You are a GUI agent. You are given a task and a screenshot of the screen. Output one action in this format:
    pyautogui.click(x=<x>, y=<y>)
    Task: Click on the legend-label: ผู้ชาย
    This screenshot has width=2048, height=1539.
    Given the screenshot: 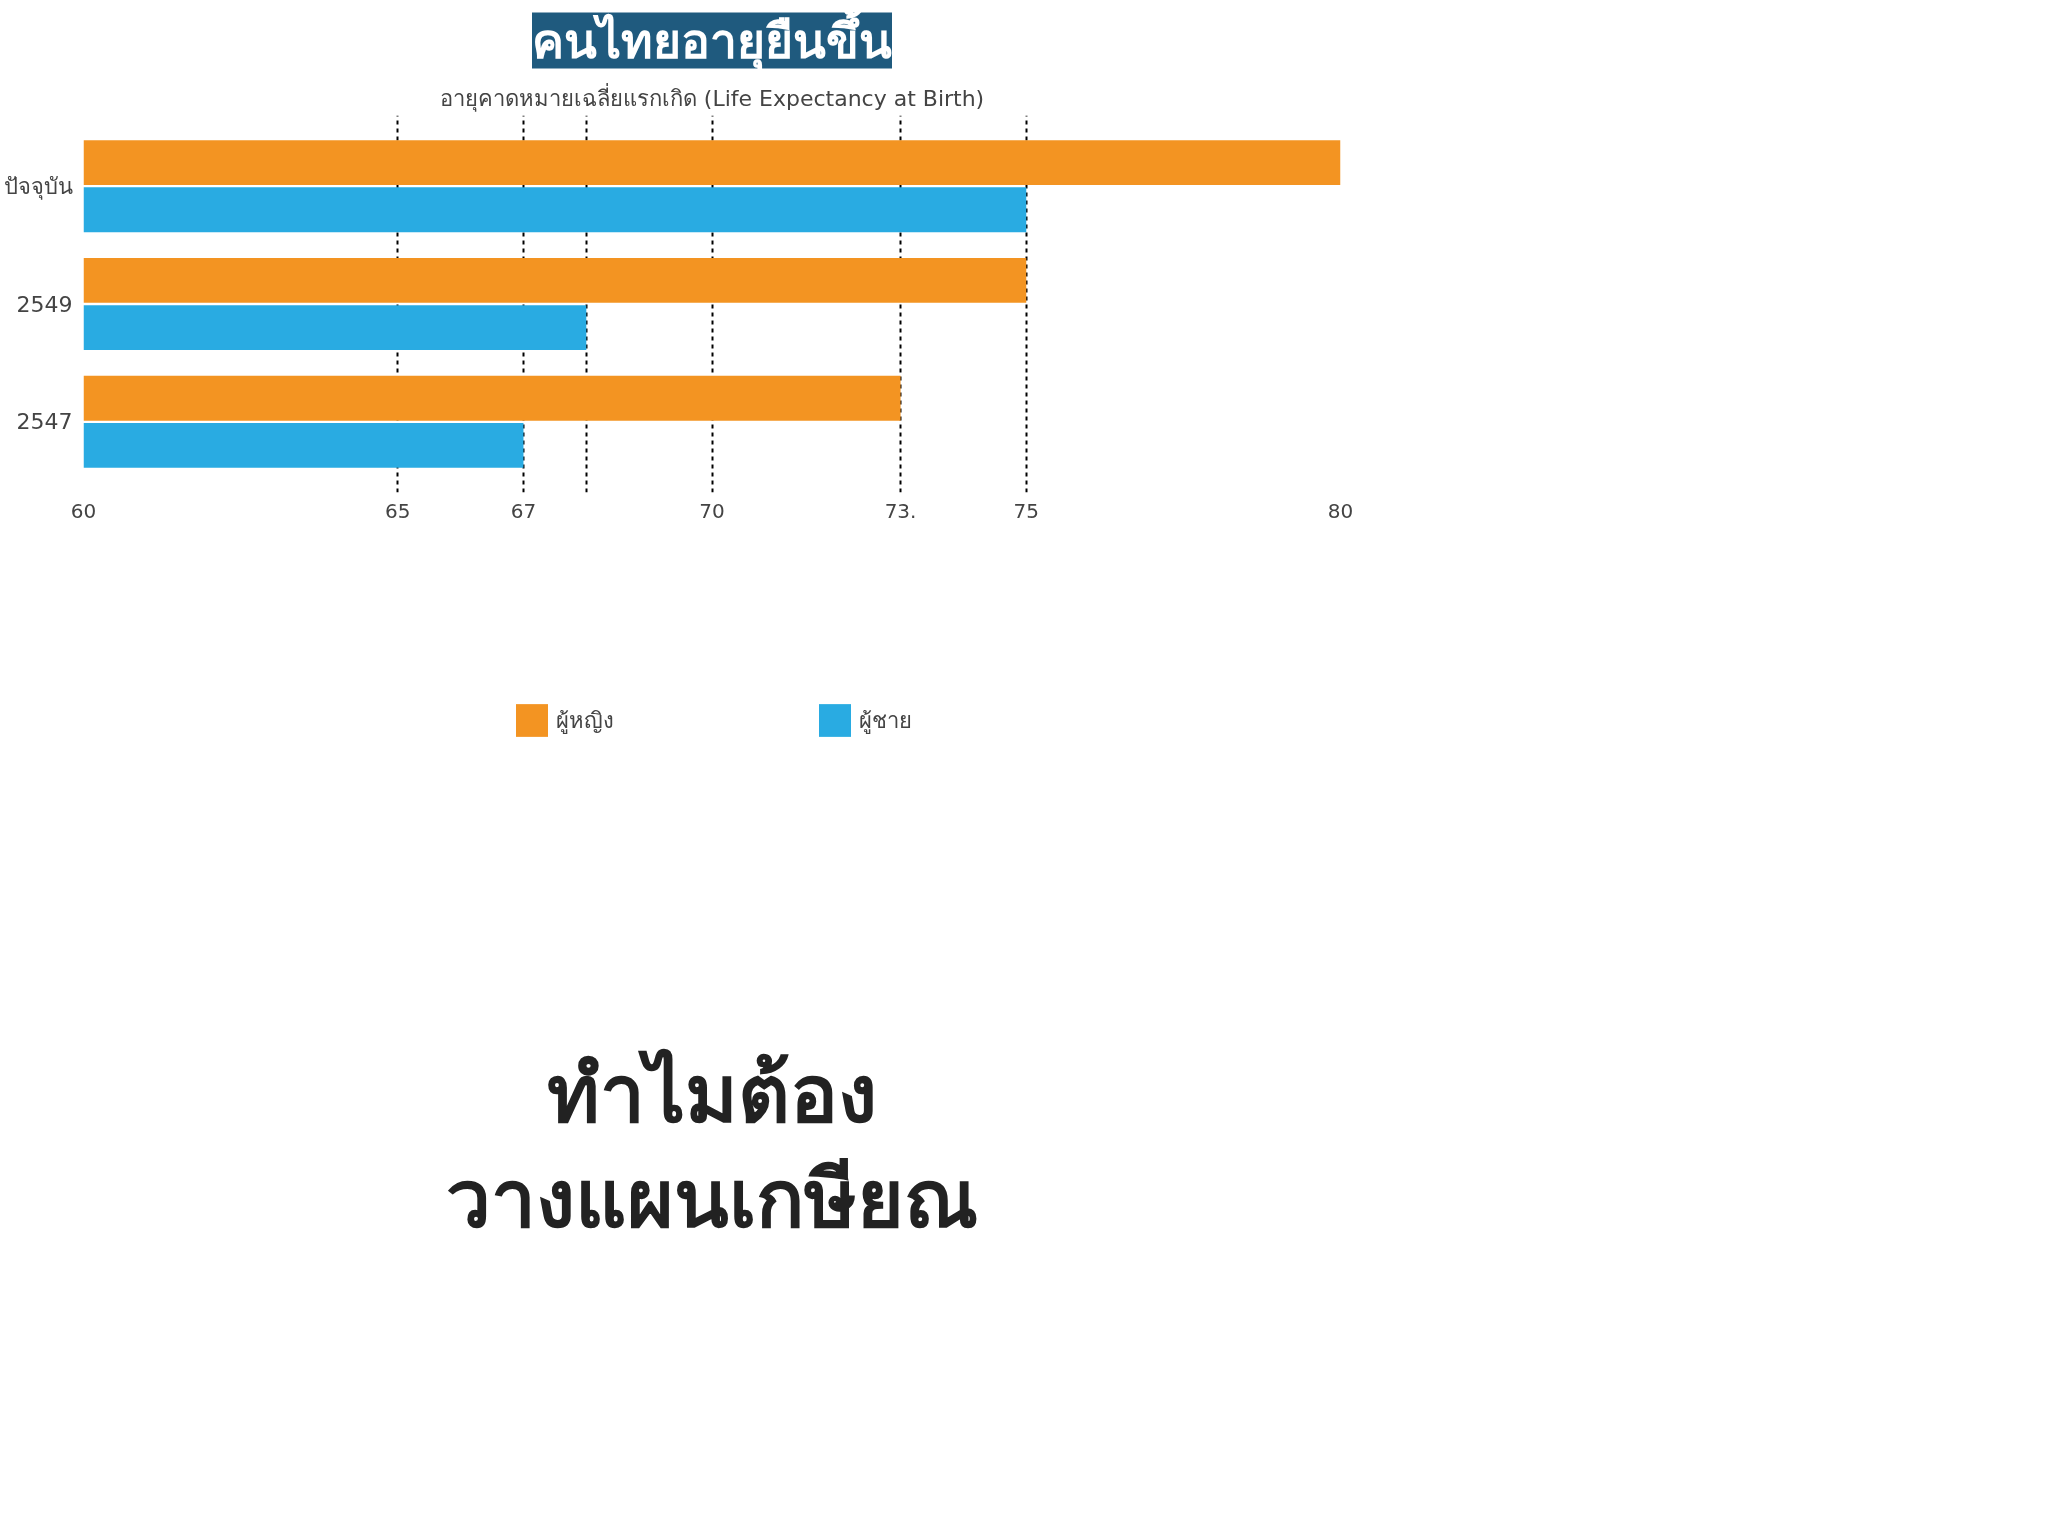 What is the action you would take?
    pyautogui.click(x=885, y=721)
    